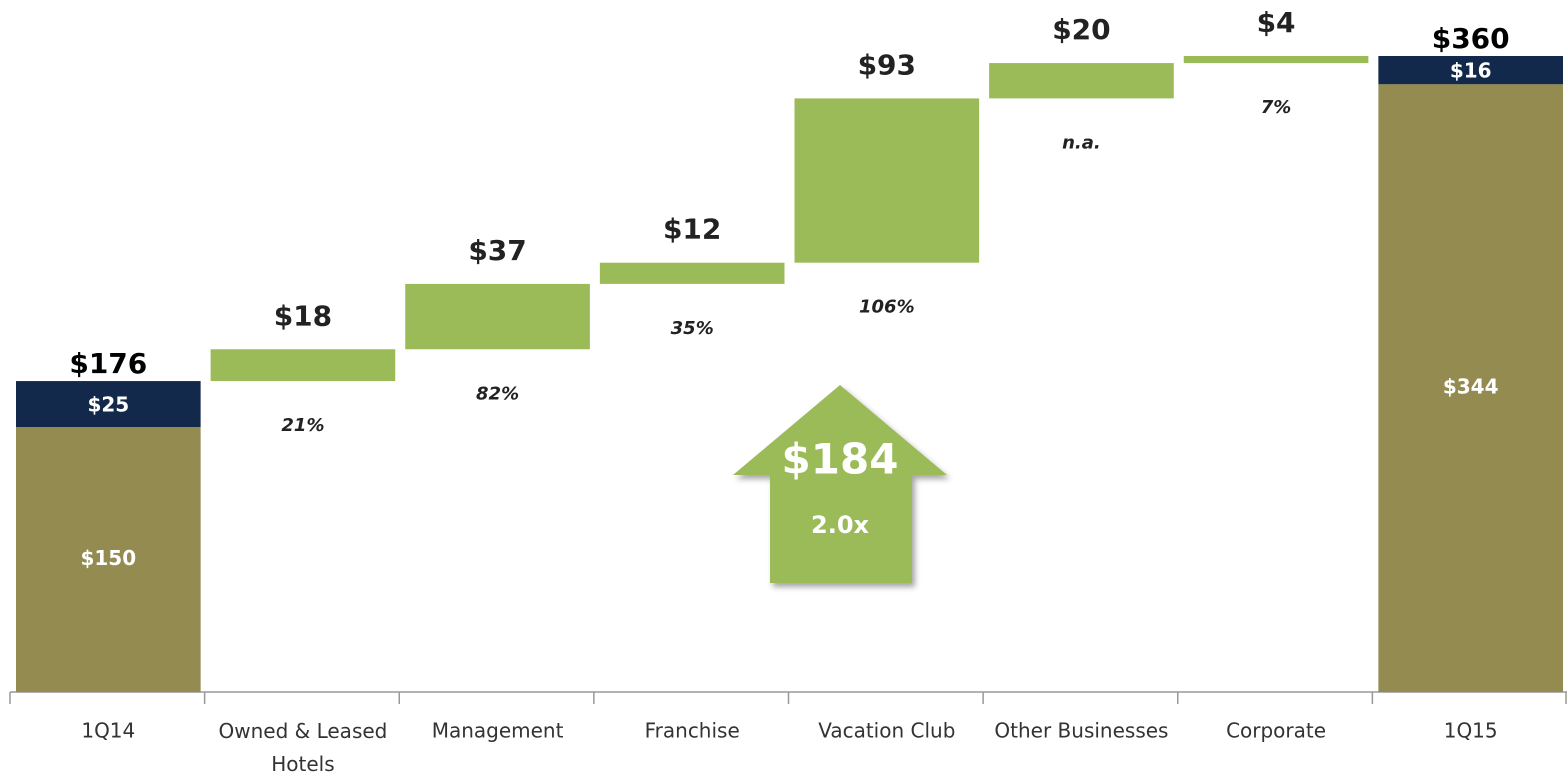 Image resolution: width=1567 pixels, height=776 pixels. Describe the element at coordinates (1471, 38) in the screenshot. I see `total-label: $360` at that location.